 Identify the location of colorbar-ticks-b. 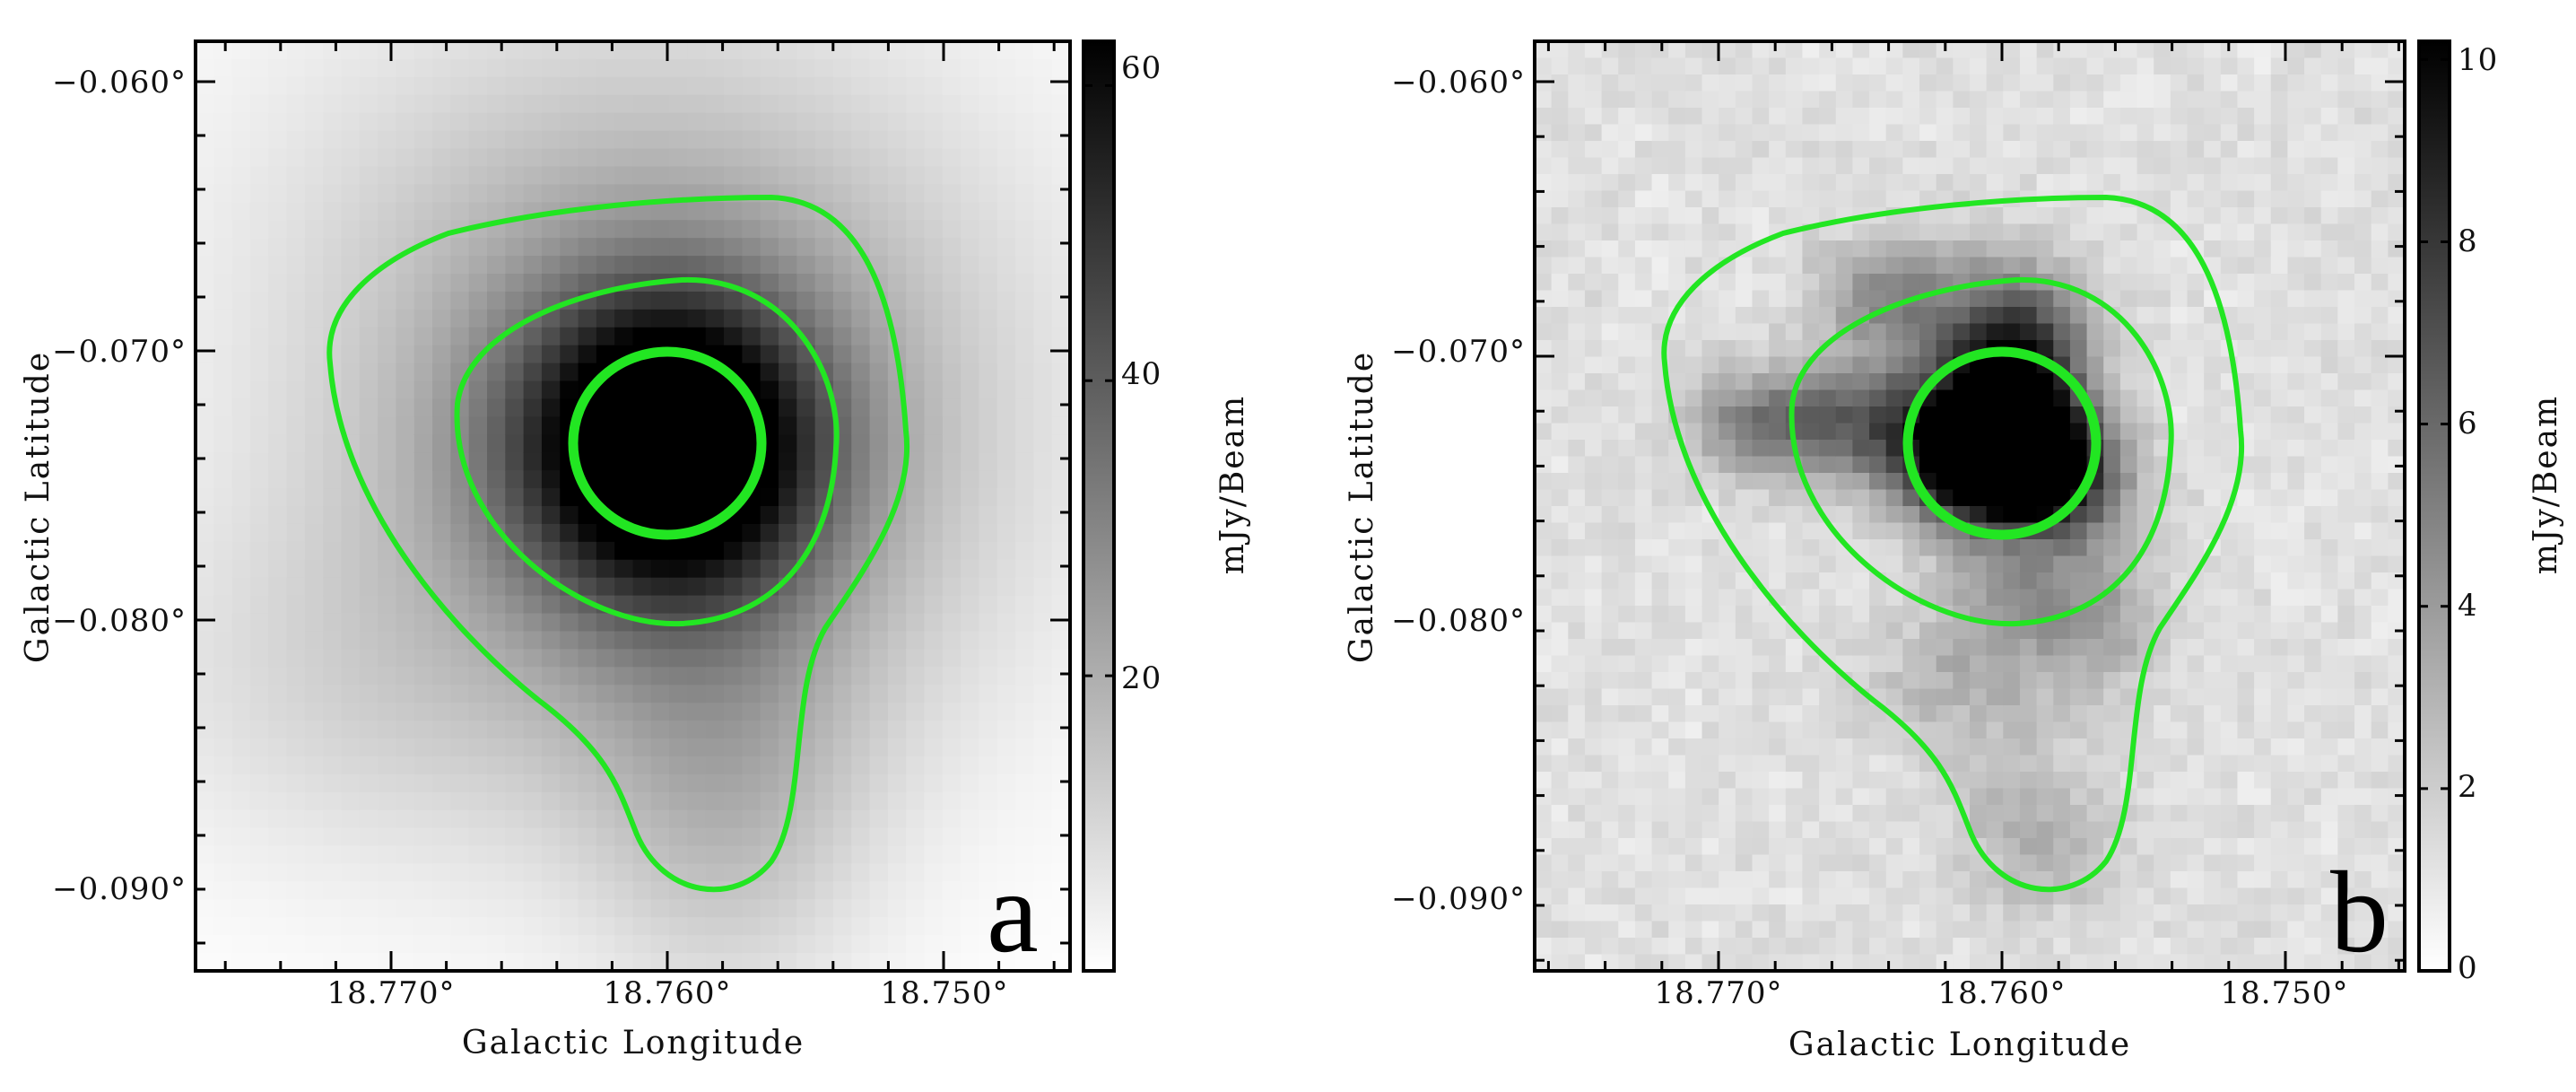
(2434, 515).